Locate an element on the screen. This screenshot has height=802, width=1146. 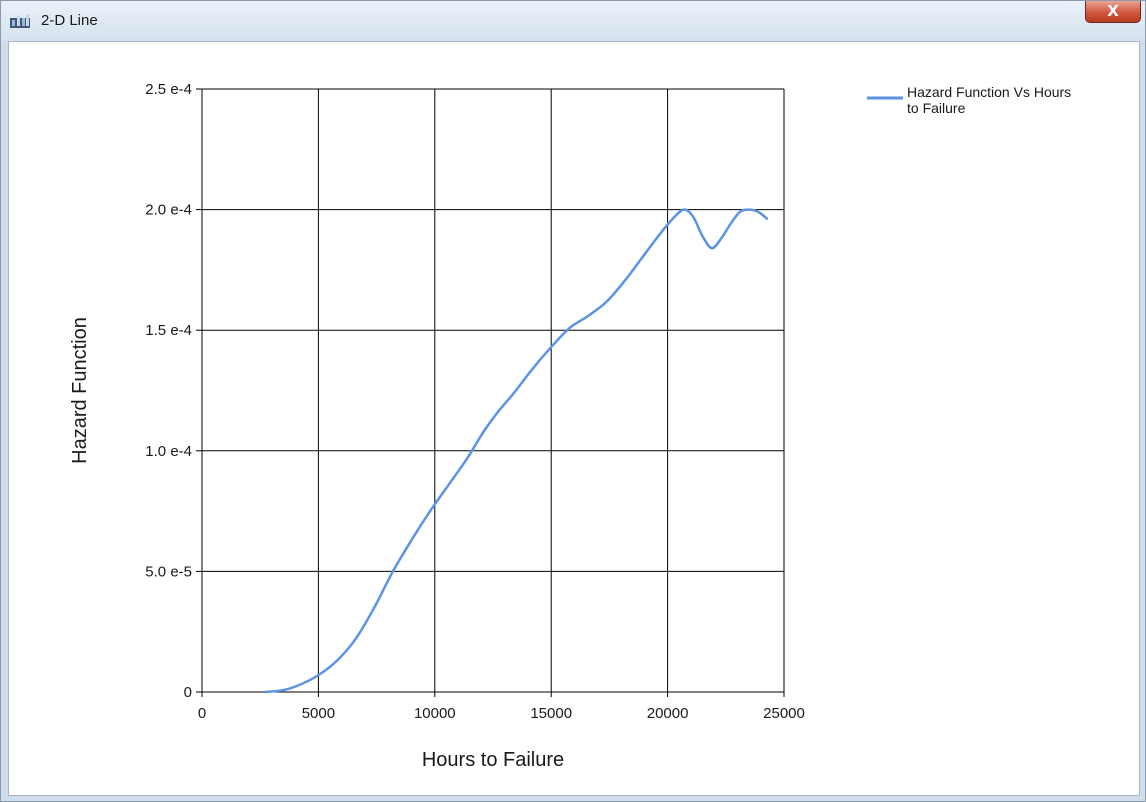
legend-label-line-1: Hazard Function Vs Hours is located at coordinates (989, 92).